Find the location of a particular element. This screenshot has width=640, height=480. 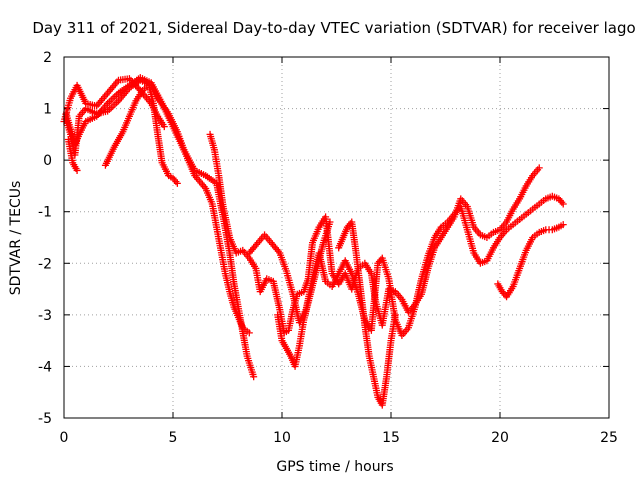

x-tick-label: 5 is located at coordinates (173, 438).